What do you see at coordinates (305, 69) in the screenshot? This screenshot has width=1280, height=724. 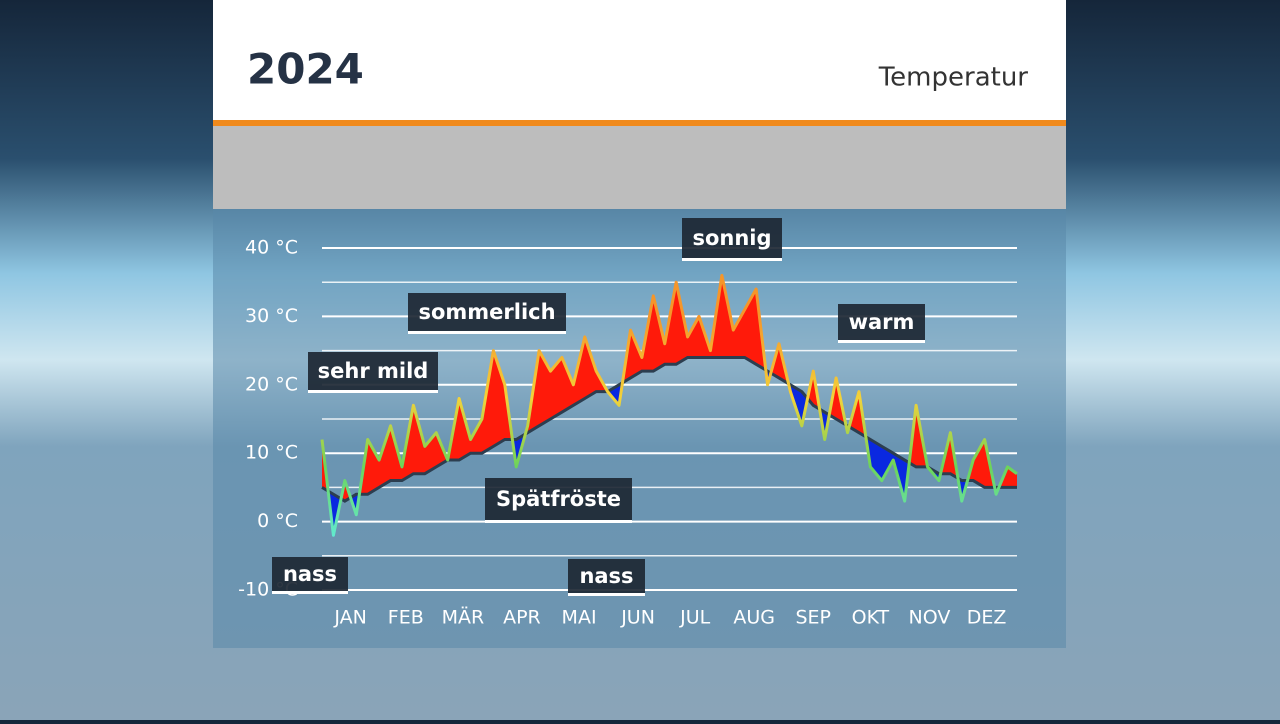 I see `title: 2024` at bounding box center [305, 69].